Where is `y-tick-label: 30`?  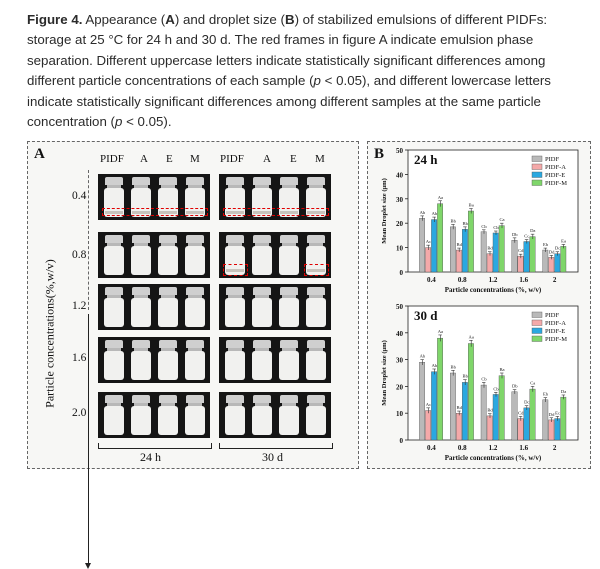 y-tick-label: 30 is located at coordinates (400, 200).